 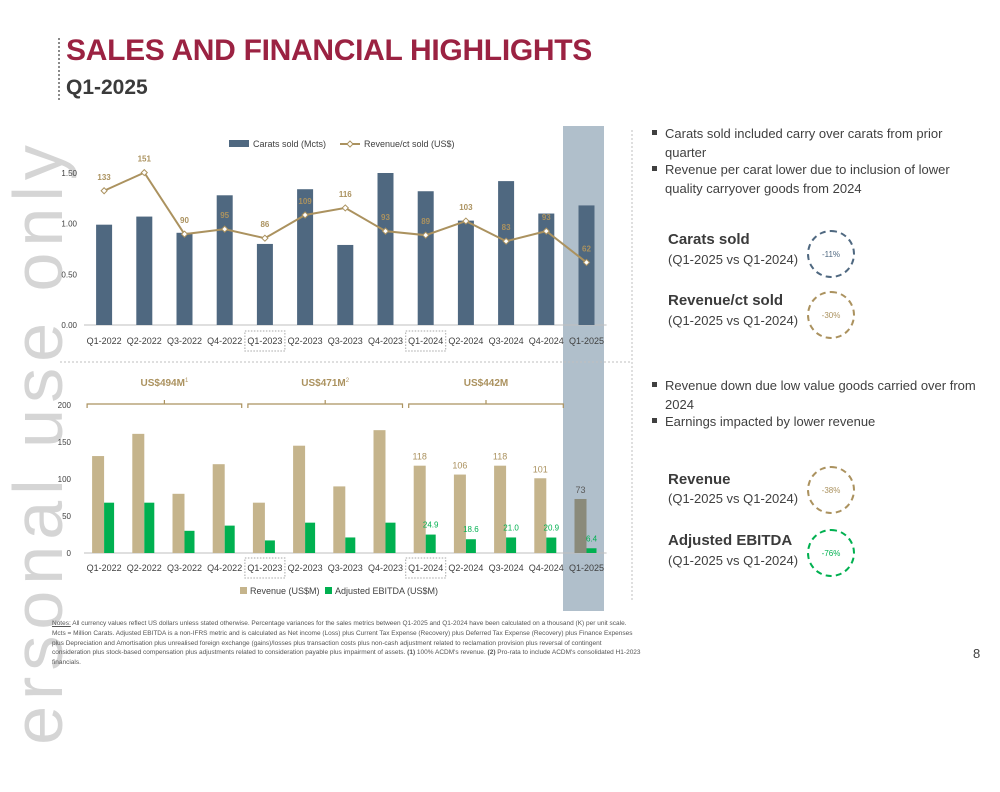 What do you see at coordinates (285, 591) in the screenshot?
I see `revenue-legend-label: Revenue (US$M)` at bounding box center [285, 591].